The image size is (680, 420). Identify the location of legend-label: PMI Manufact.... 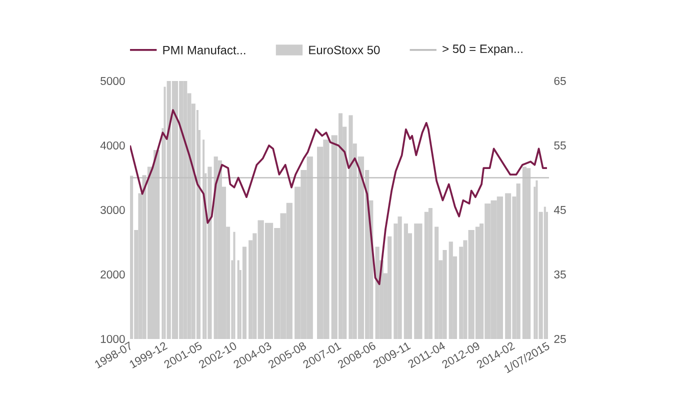
(204, 50).